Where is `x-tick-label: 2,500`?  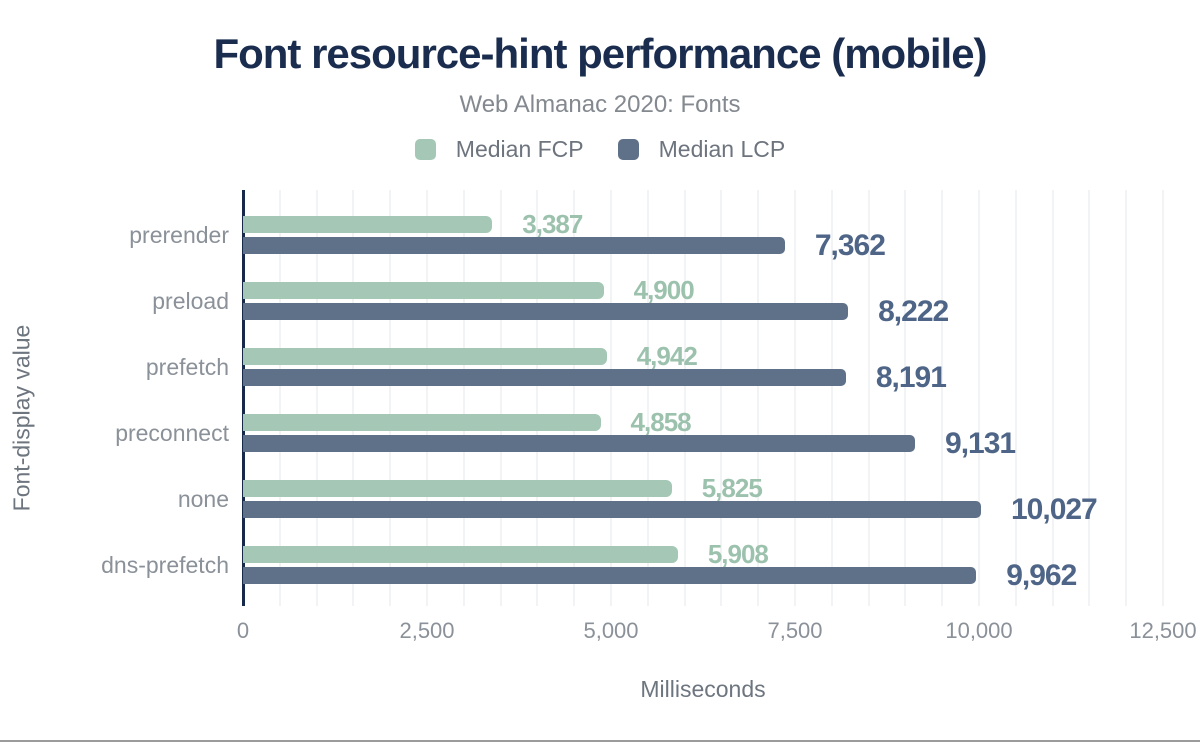
x-tick-label: 2,500 is located at coordinates (427, 630).